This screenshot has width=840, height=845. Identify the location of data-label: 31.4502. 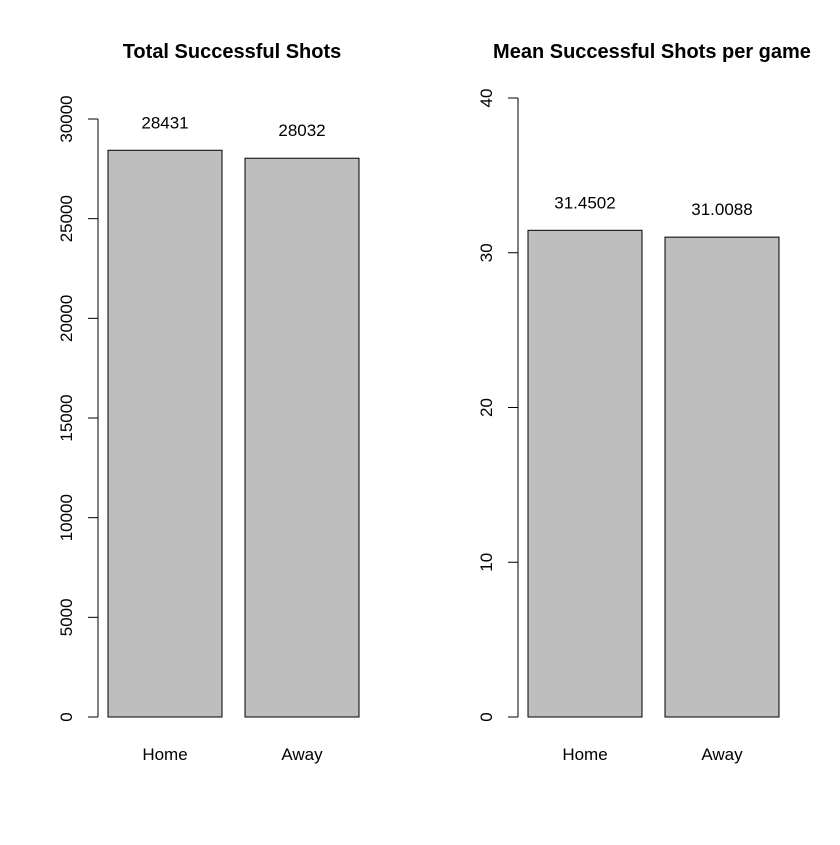
(584, 202).